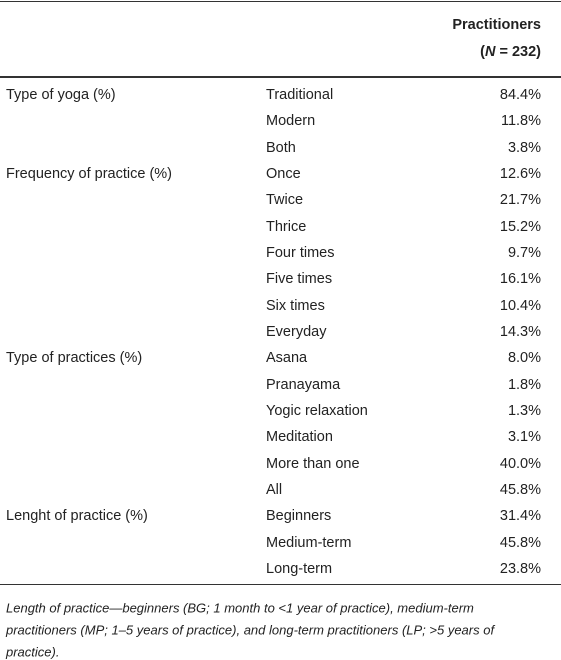 The width and height of the screenshot is (561, 660). What do you see at coordinates (300, 95) in the screenshot?
I see `item-label: Traditional` at bounding box center [300, 95].